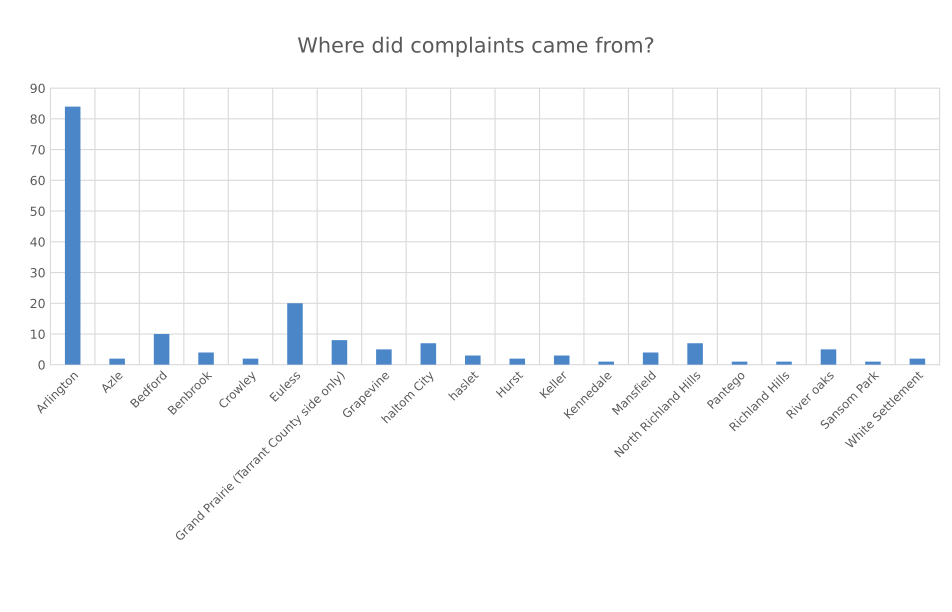 Image resolution: width=952 pixels, height=612 pixels. Describe the element at coordinates (38, 334) in the screenshot. I see `y-tick-label: 10` at that location.